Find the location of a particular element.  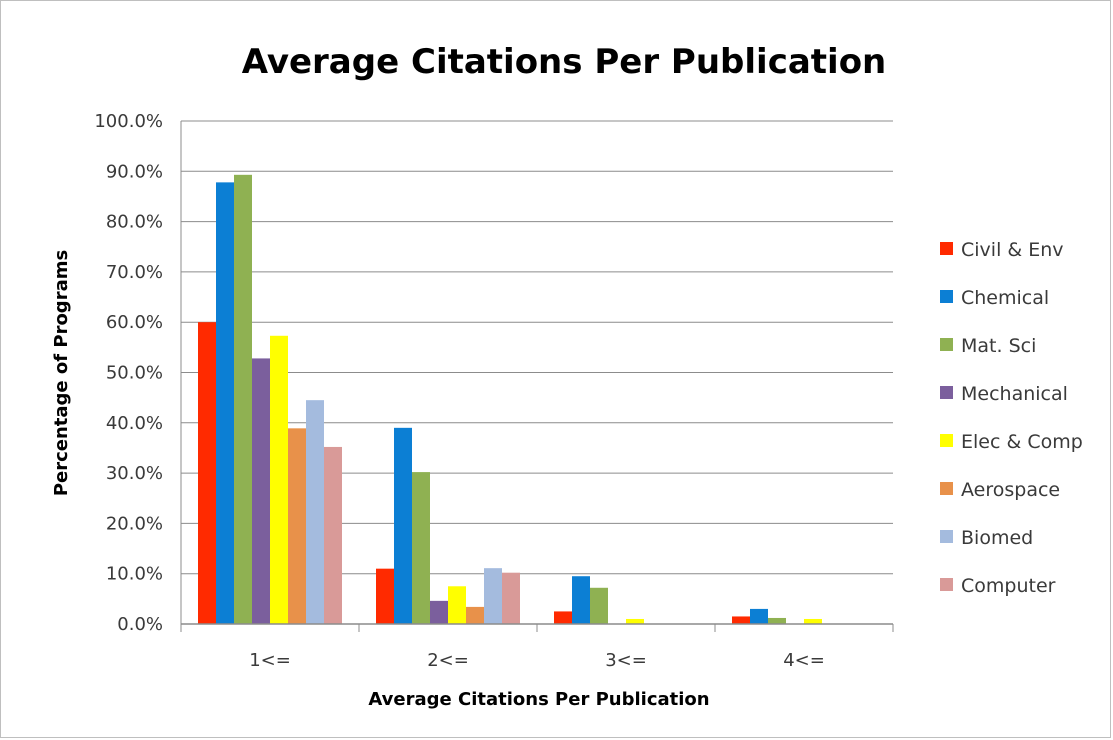

x-tick-label: 4<= is located at coordinates (804, 660).